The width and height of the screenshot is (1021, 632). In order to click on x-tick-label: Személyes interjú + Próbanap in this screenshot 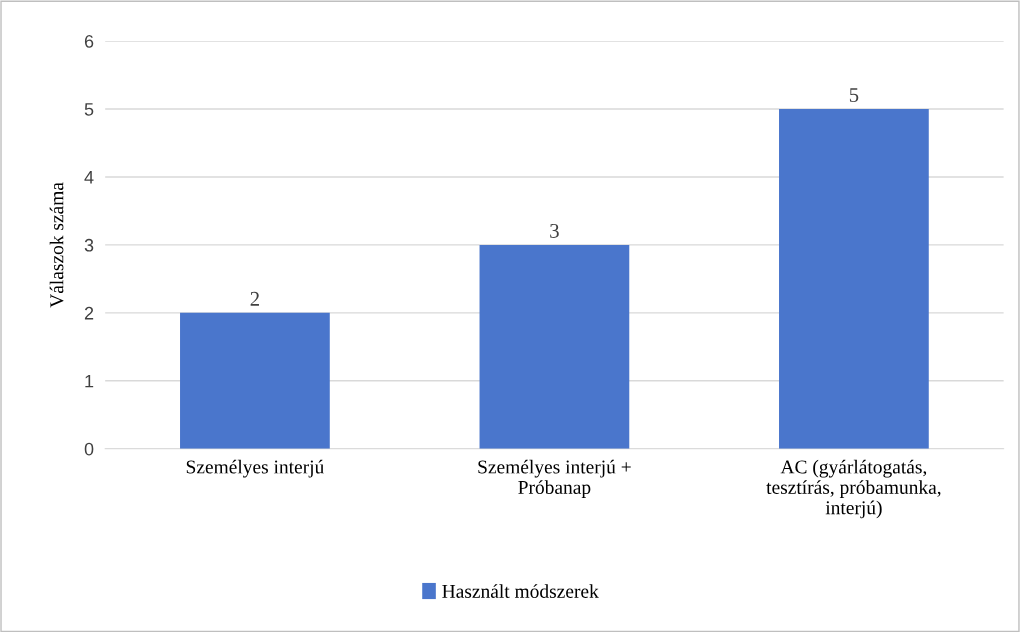, I will do `click(554, 478)`.